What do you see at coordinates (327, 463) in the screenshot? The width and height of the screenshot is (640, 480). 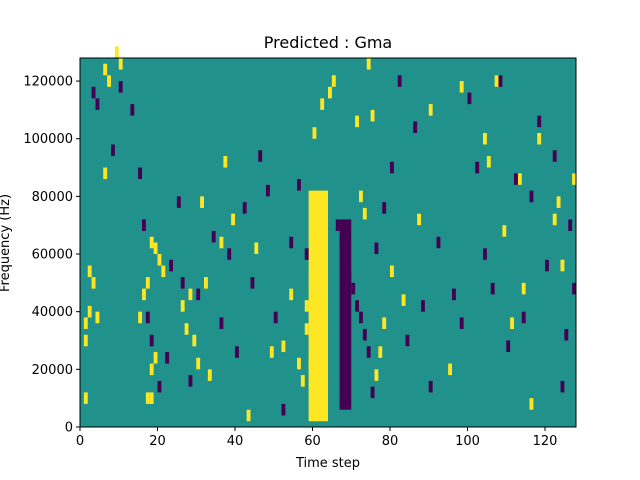 I see `x-axis-label: Time step` at bounding box center [327, 463].